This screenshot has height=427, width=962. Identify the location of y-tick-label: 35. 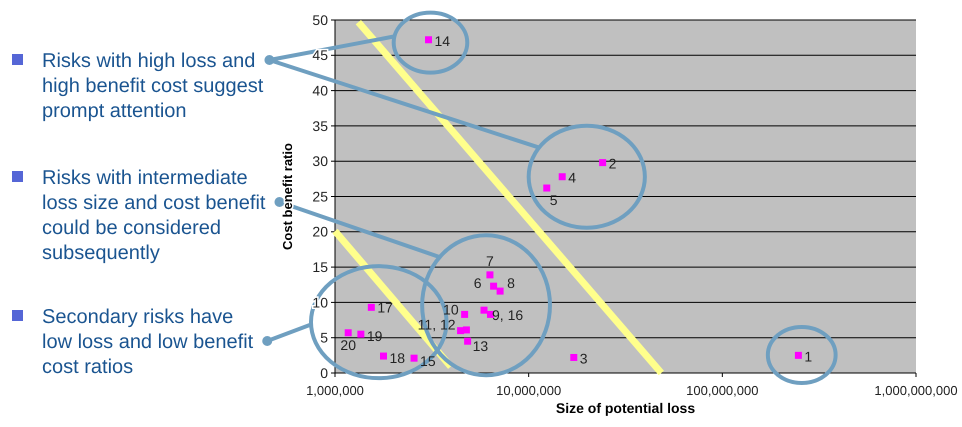
(320, 126).